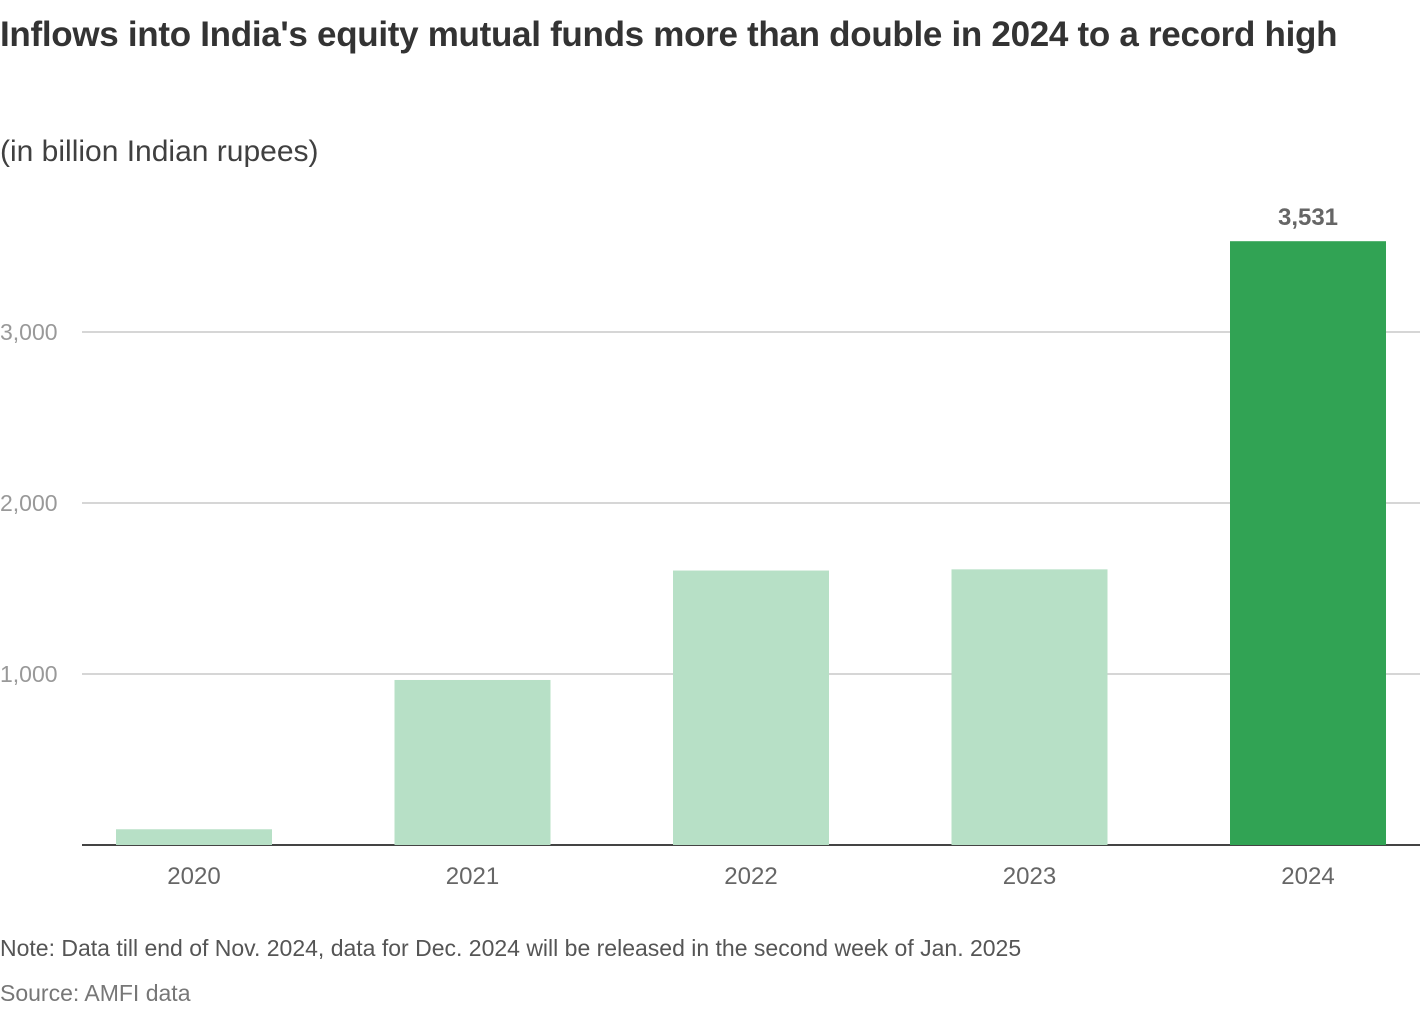 This screenshot has height=1011, width=1420. I want to click on x-tick-label: 2021, so click(472, 876).